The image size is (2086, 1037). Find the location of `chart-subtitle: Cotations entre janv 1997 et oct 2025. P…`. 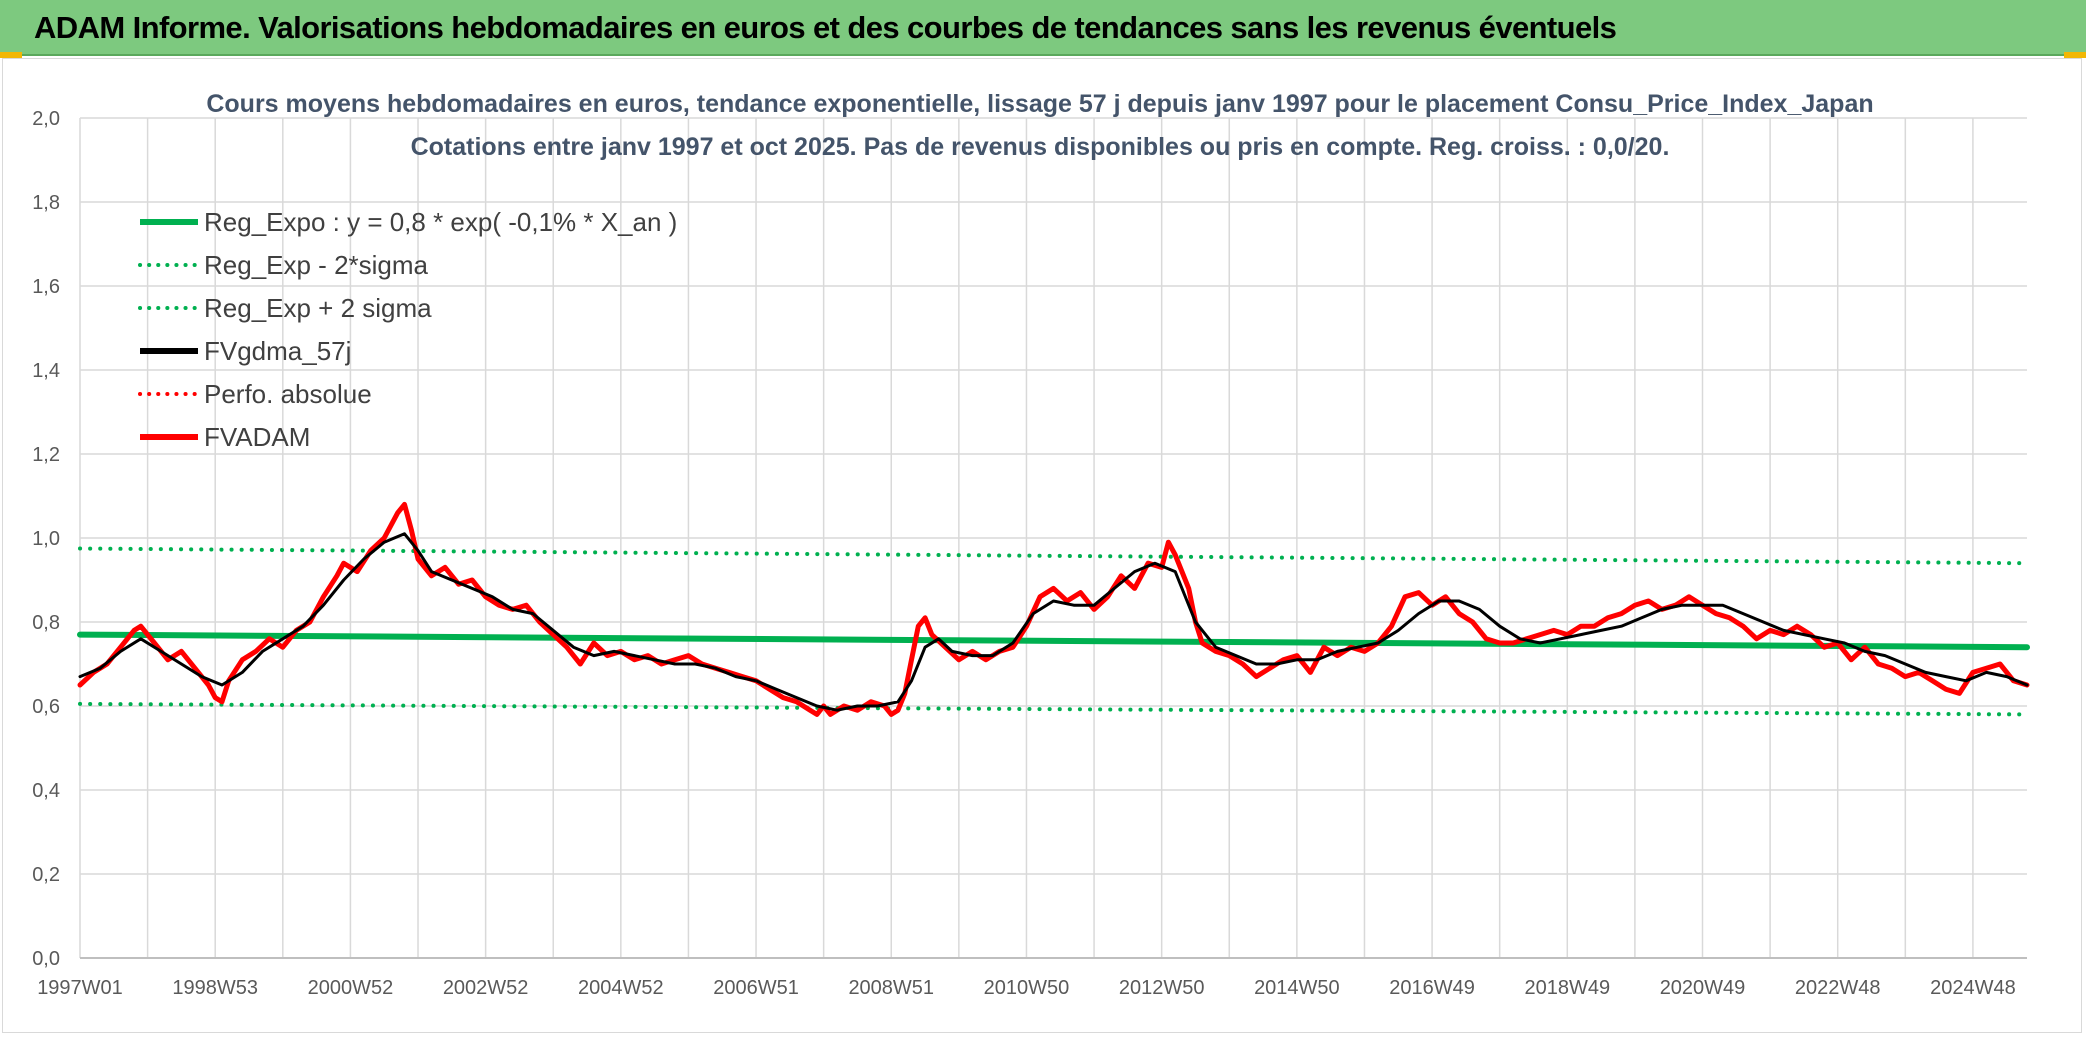

chart-subtitle: Cotations entre janv 1997 et oct 2025. P… is located at coordinates (1040, 147).